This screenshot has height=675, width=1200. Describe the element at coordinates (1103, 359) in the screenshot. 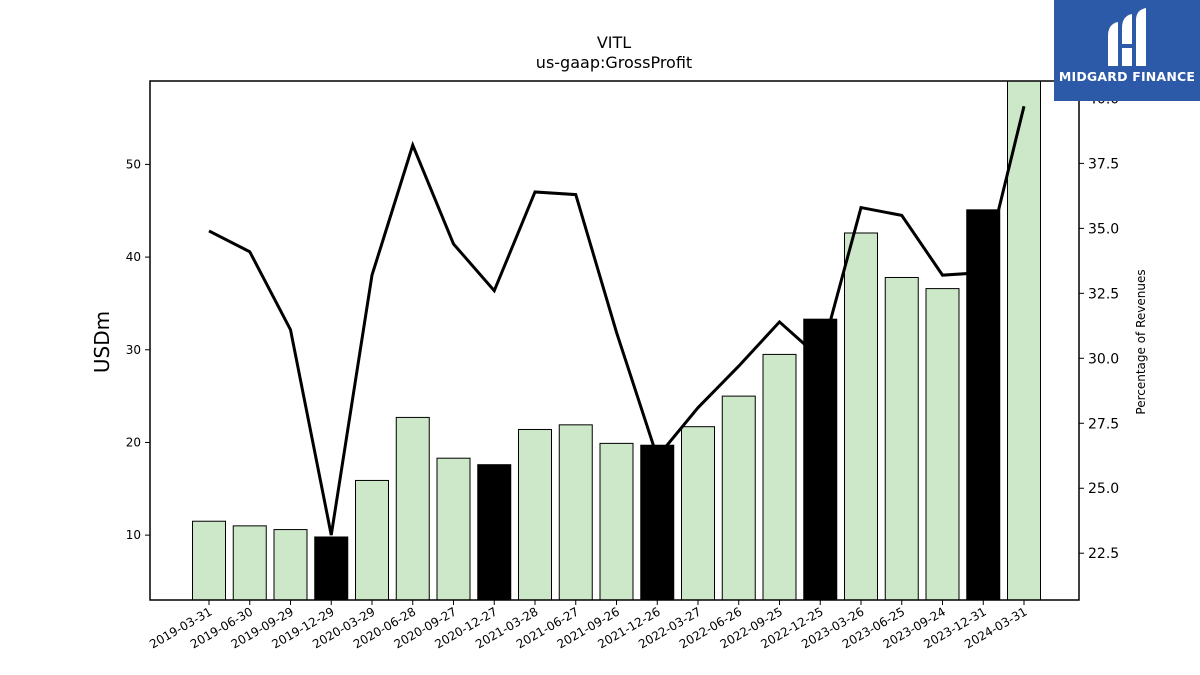

I see `y2-tick-label: 30.0` at that location.